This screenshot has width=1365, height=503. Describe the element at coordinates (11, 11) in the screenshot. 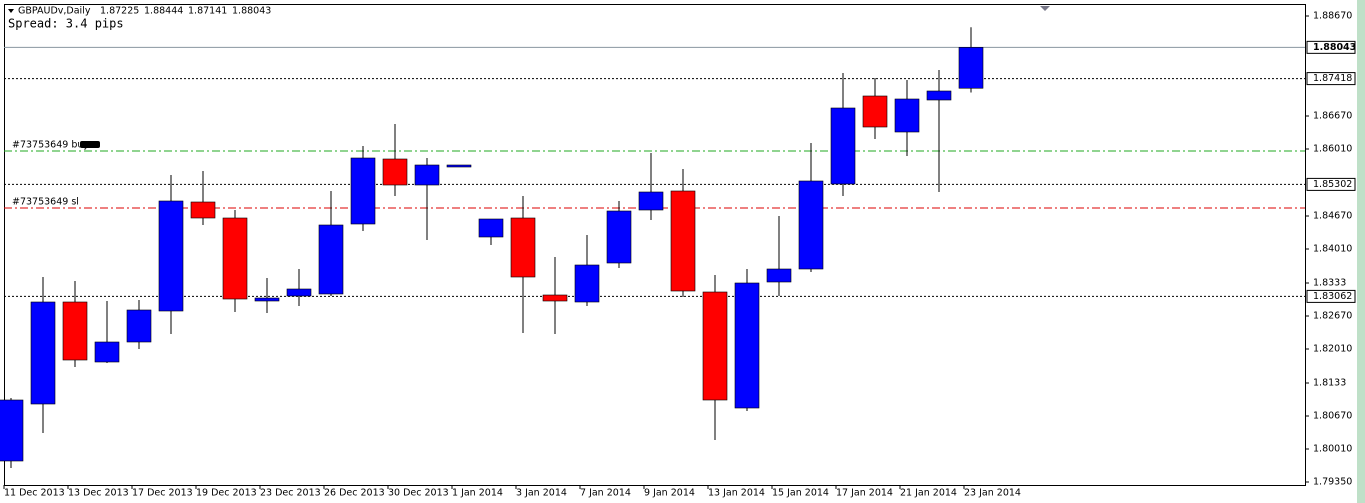

I see `menu-arrow` at that location.